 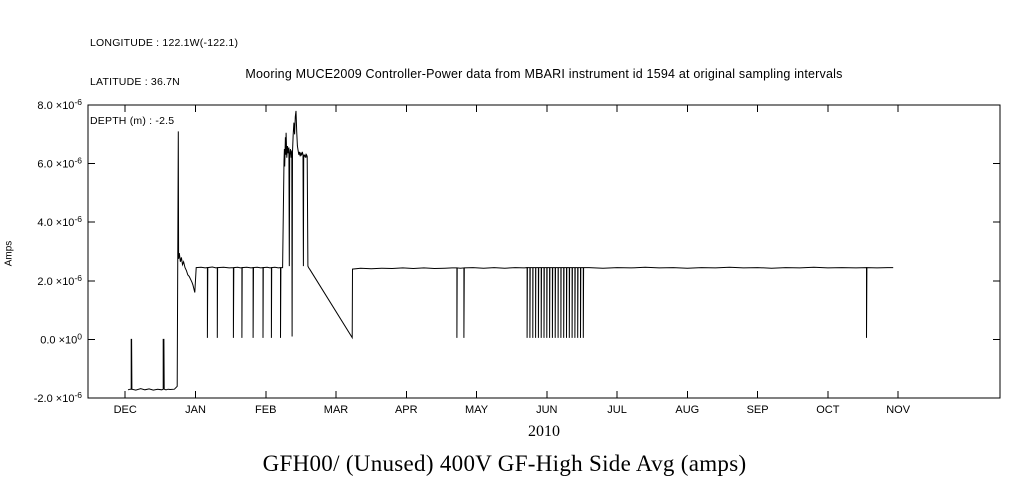 I want to click on latitude-label: LATITUDE : 36.7N, so click(x=135, y=82).